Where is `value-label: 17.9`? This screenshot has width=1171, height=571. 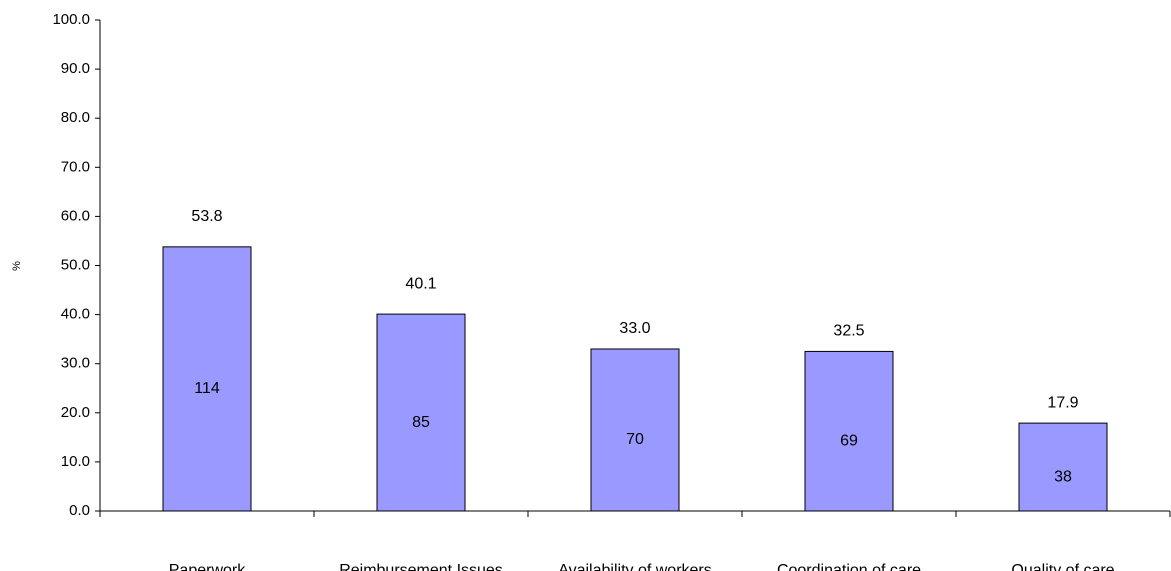
value-label: 17.9 is located at coordinates (1062, 402).